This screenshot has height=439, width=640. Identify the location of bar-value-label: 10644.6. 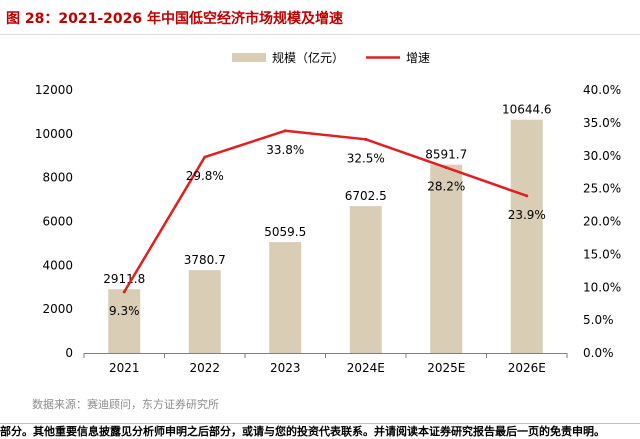
(527, 110).